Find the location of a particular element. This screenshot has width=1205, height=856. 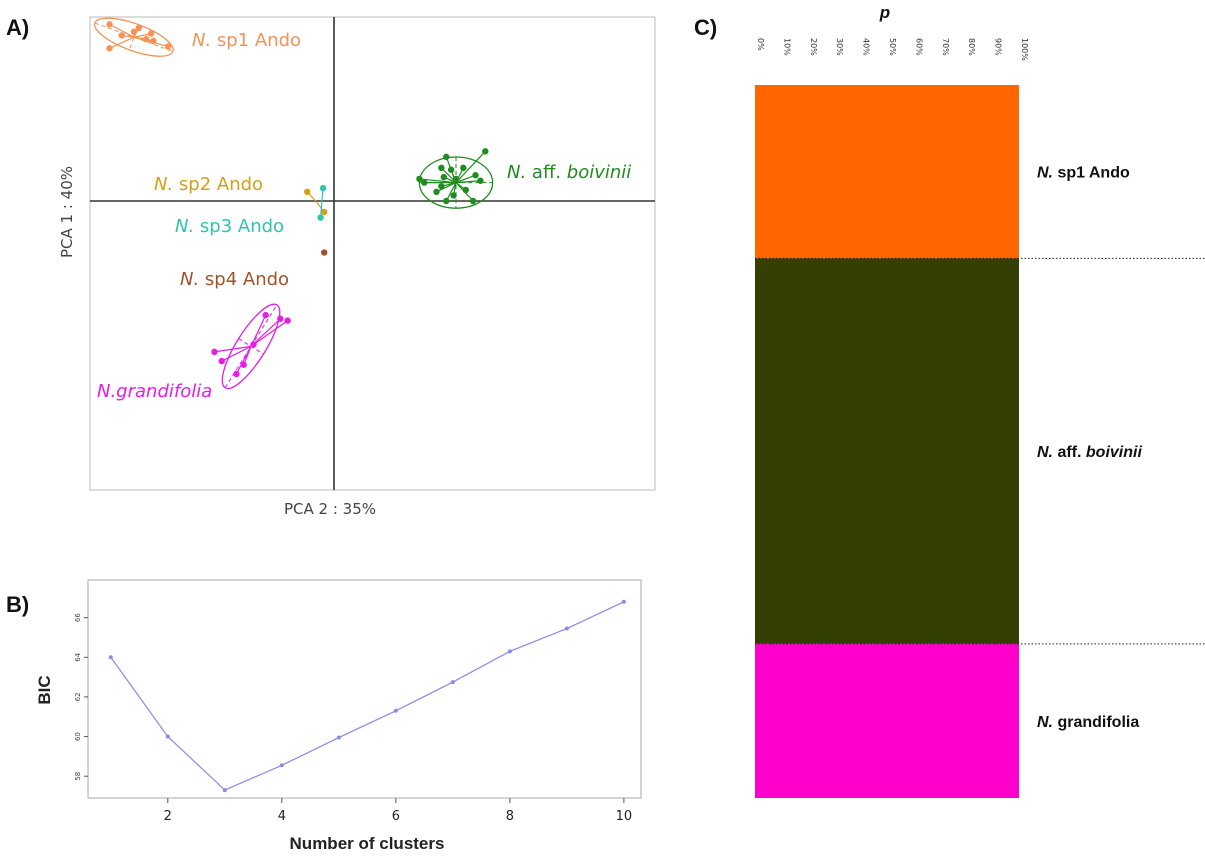

structure-x-tick-label: 70% is located at coordinates (945, 47).